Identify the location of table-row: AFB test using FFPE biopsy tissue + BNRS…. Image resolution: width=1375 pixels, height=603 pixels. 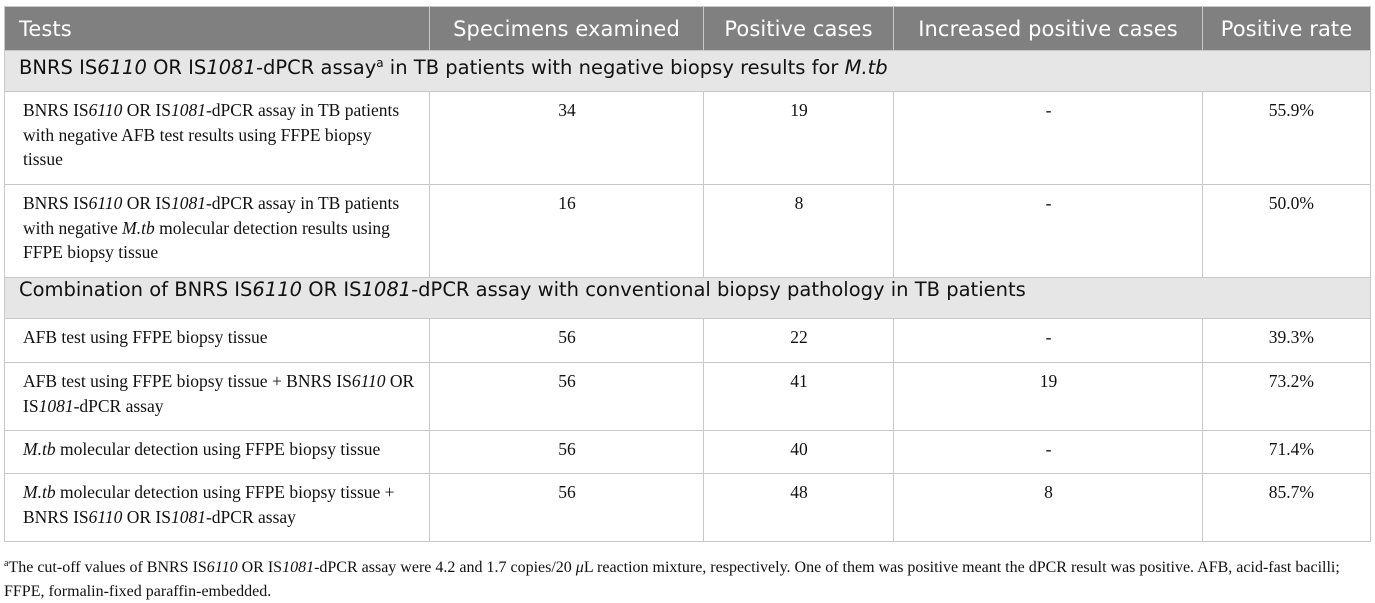
(687, 396).